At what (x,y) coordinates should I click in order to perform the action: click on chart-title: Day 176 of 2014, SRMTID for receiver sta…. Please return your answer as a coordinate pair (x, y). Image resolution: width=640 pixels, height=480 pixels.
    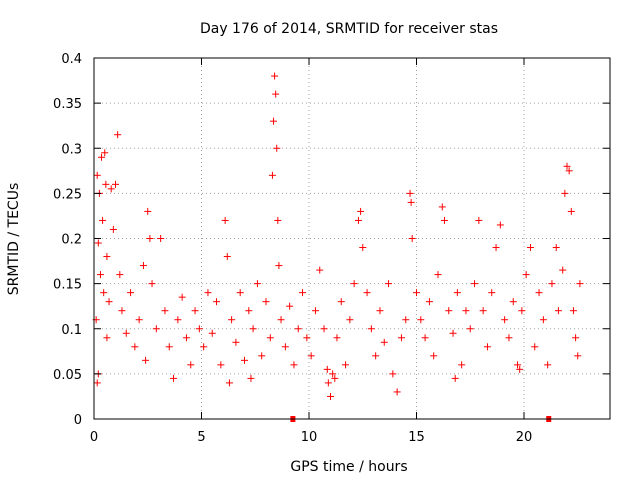
    Looking at the image, I should click on (349, 29).